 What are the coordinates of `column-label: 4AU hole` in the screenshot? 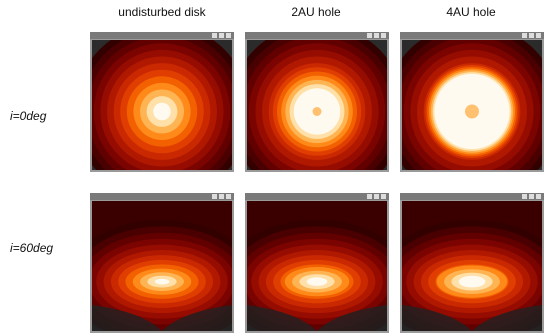 It's located at (471, 12).